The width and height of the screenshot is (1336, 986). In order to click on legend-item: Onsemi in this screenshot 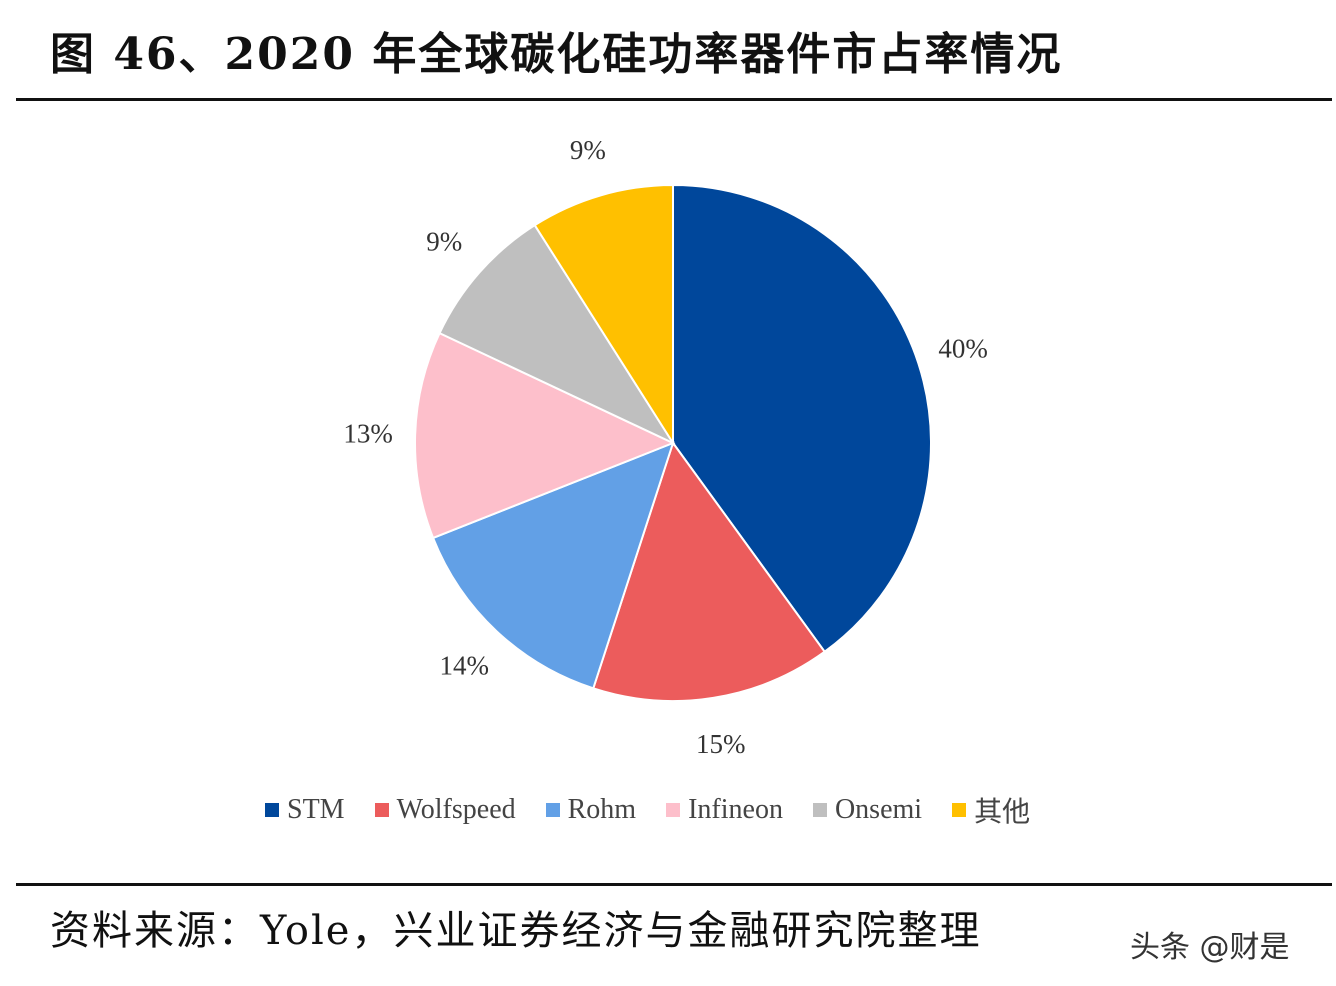, I will do `click(867, 810)`.